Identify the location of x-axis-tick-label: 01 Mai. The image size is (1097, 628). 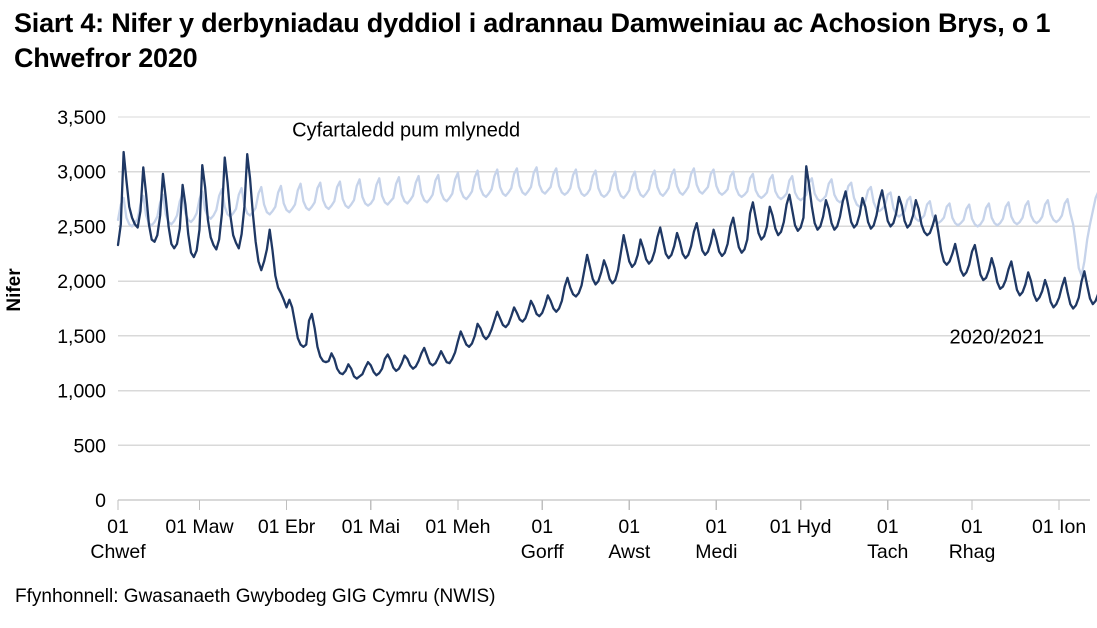
(371, 527).